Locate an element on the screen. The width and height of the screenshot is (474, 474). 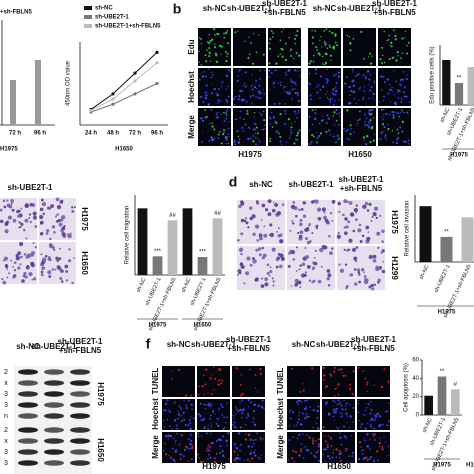
legend-swatch is located at coordinates (88, 26).